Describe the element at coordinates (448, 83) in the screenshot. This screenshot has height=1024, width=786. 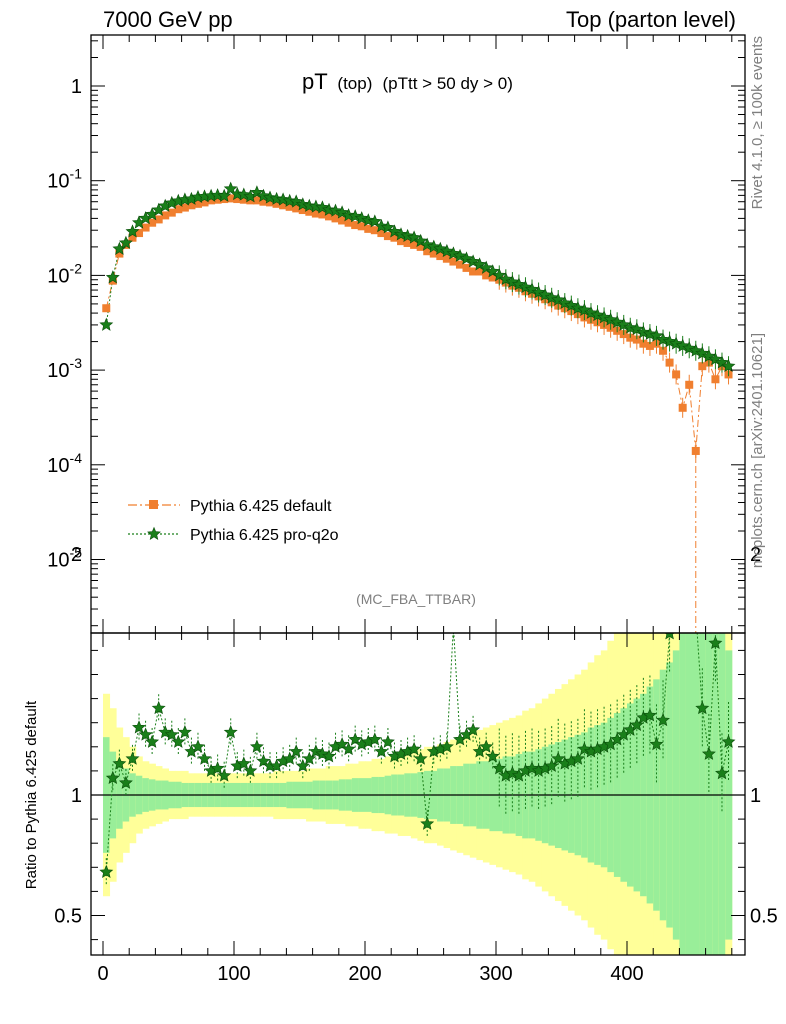
I see `plot-title-sub2: (pTtt > 50 dy > 0)` at that location.